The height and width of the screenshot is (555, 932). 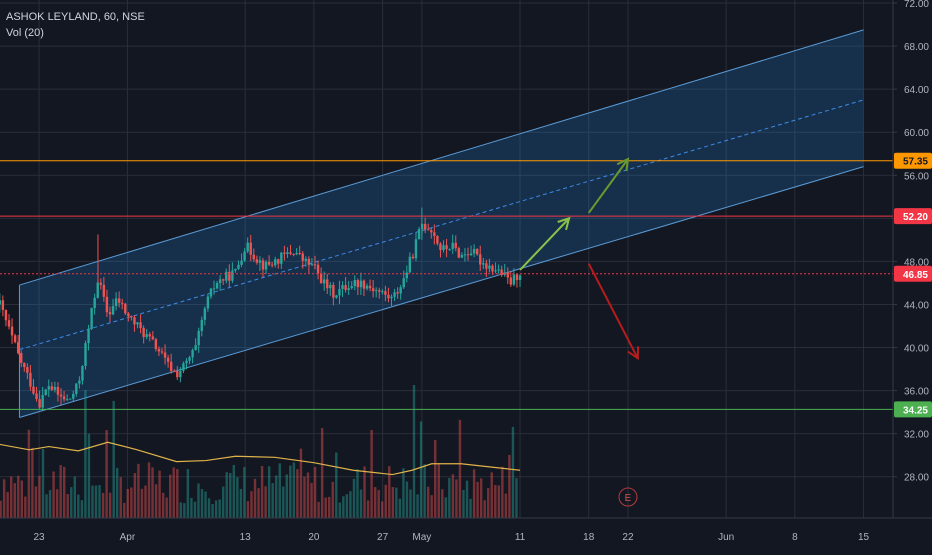 I want to click on volume-indicator-label: Vol (20), so click(x=25, y=33).